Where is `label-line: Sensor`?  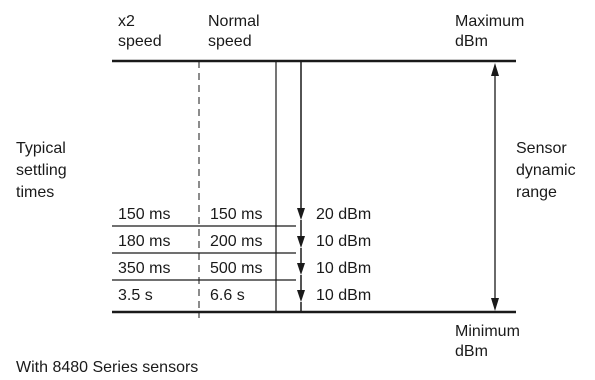 label-line: Sensor is located at coordinates (541, 148).